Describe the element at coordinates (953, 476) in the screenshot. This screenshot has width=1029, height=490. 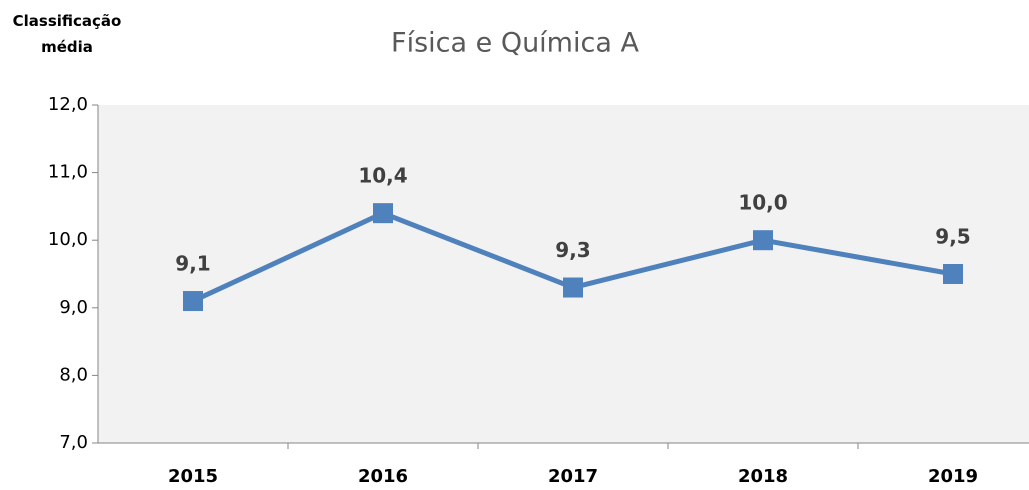
I see `x-tick-label: 2019` at that location.